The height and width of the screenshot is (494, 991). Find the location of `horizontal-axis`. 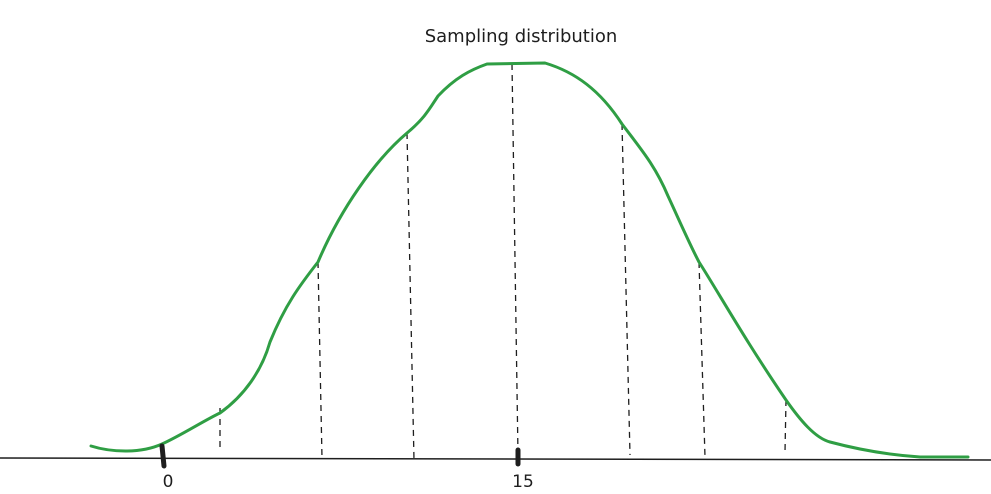

horizontal-axis is located at coordinates (495, 459).